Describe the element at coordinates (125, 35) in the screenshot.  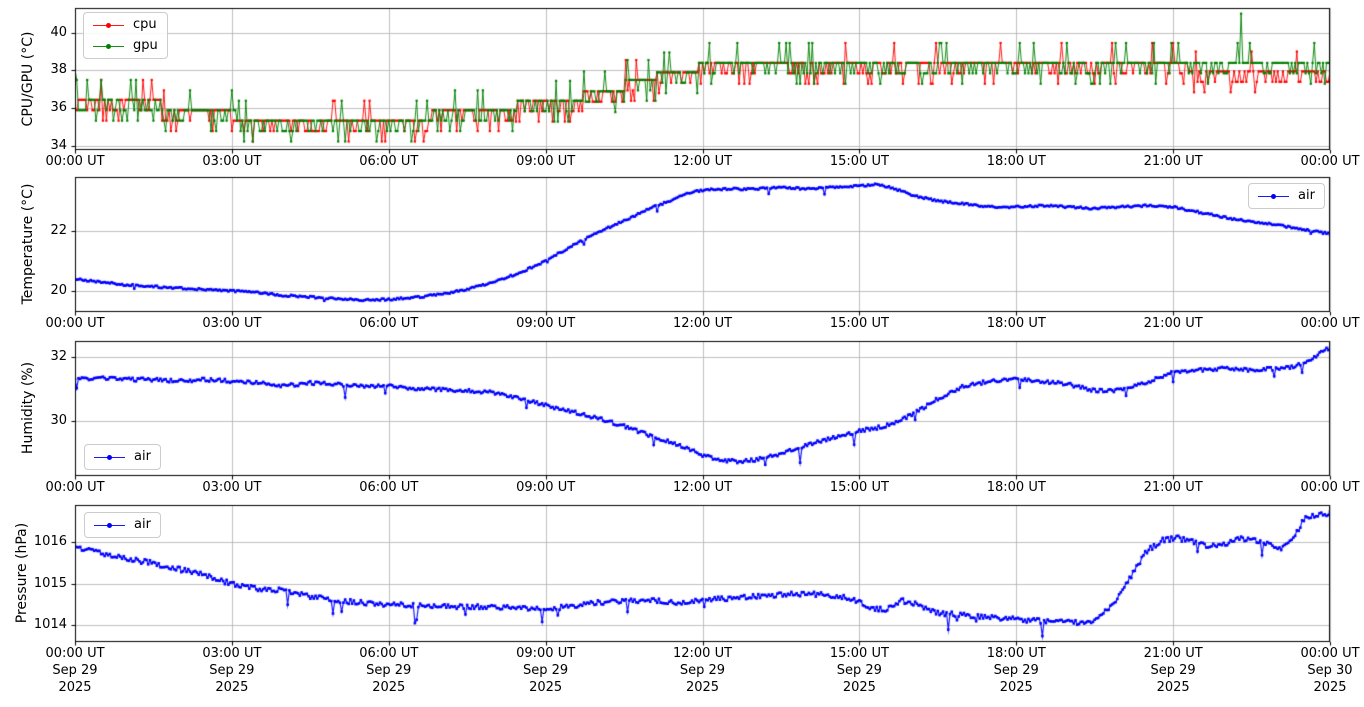
I see `legend-cpu-gpu: cpu gpu` at that location.